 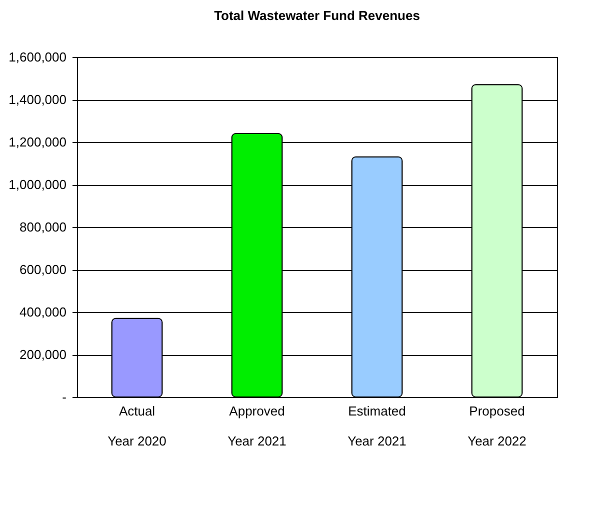 I want to click on y-tick-label: 400,000, so click(x=43, y=312).